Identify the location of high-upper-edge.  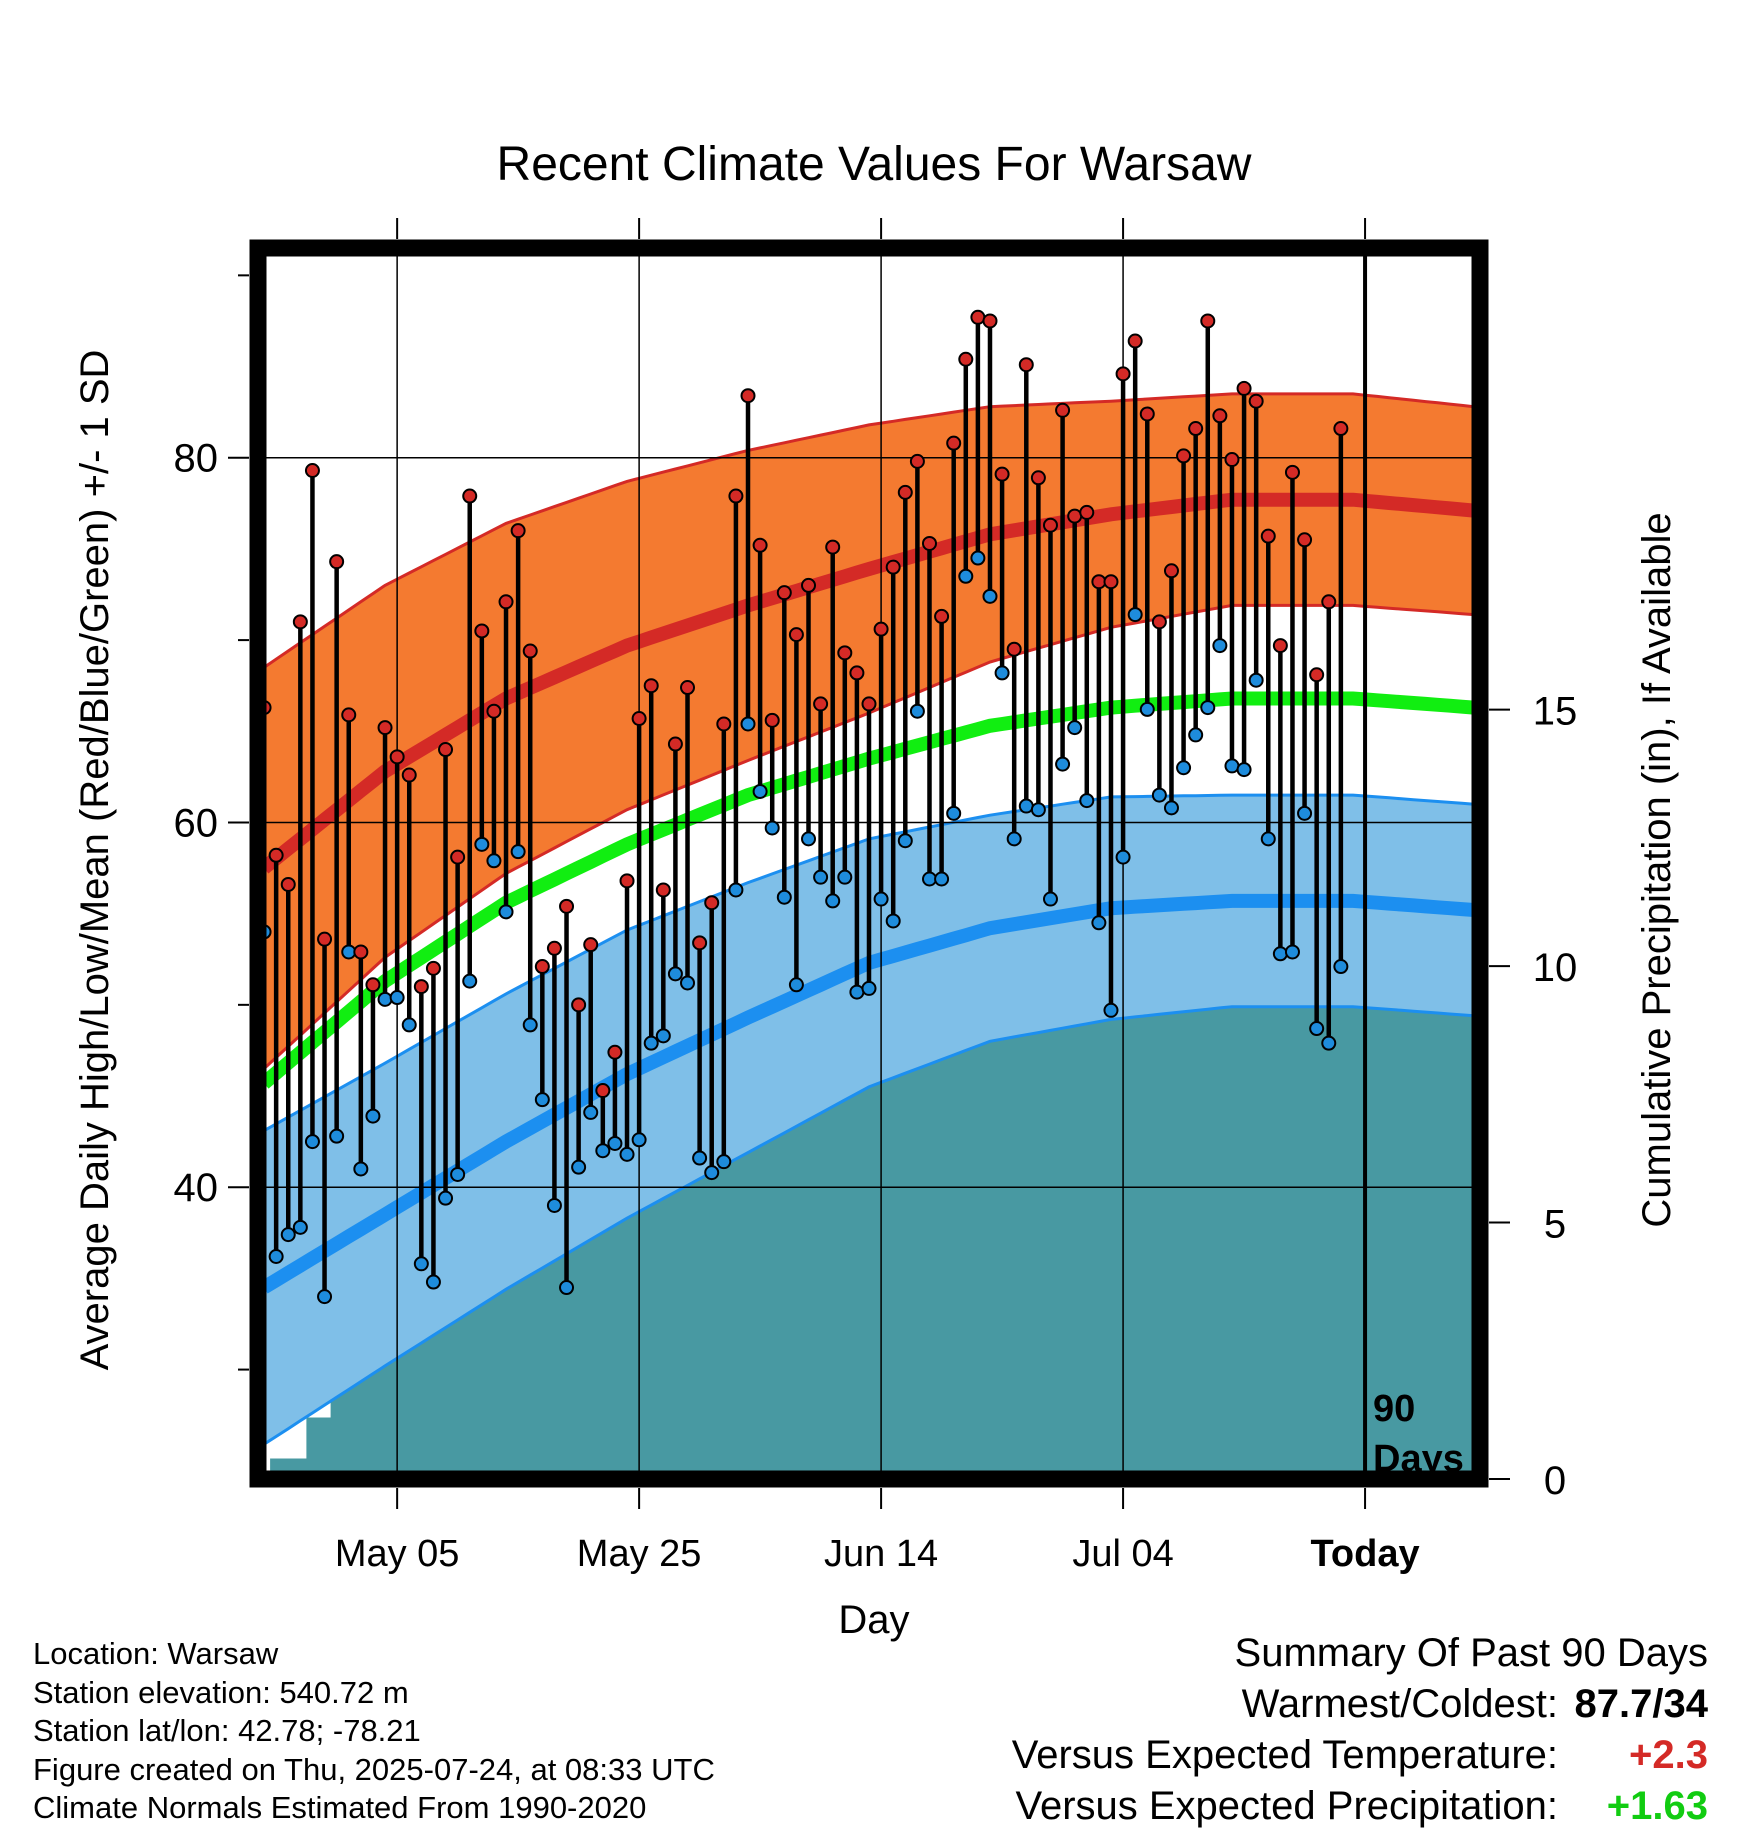
(869, 530).